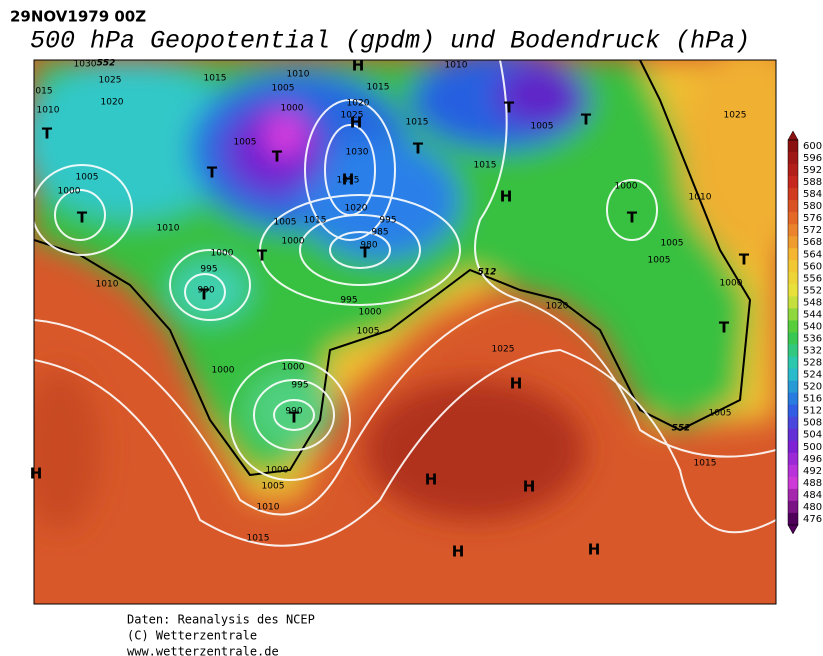  What do you see at coordinates (812, 326) in the screenshot?
I see `colorbar-label: 540` at bounding box center [812, 326].